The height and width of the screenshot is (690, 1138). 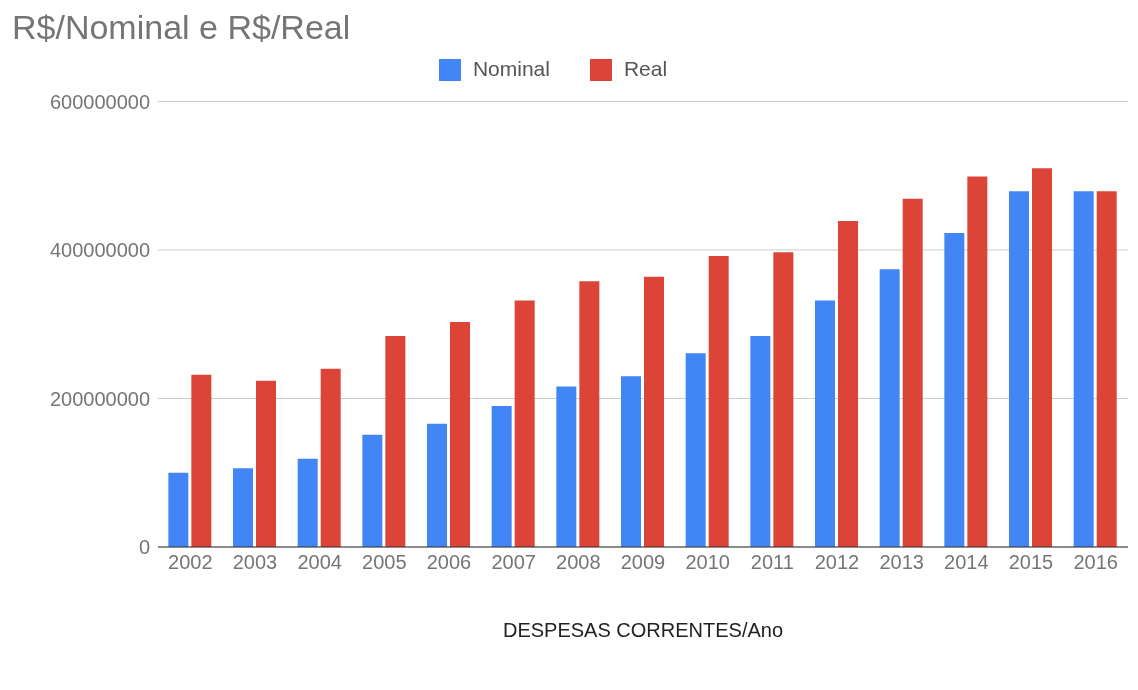 I want to click on x-tick-label: 2014, so click(x=966, y=562).